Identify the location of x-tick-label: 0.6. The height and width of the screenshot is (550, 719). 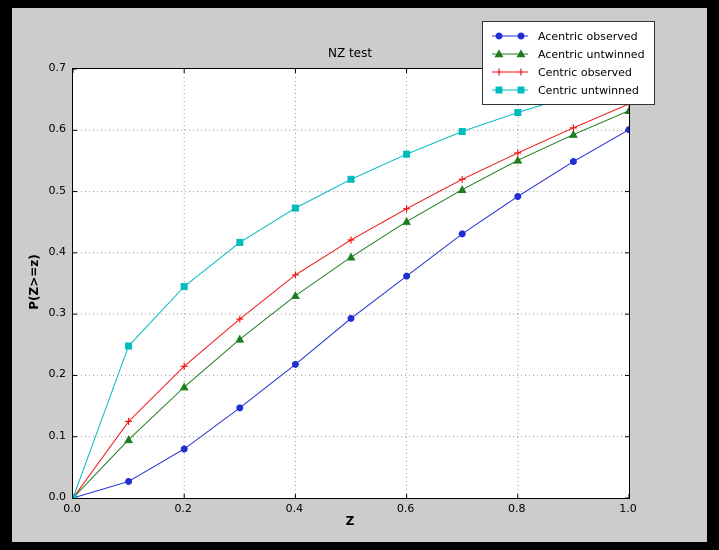
(405, 508).